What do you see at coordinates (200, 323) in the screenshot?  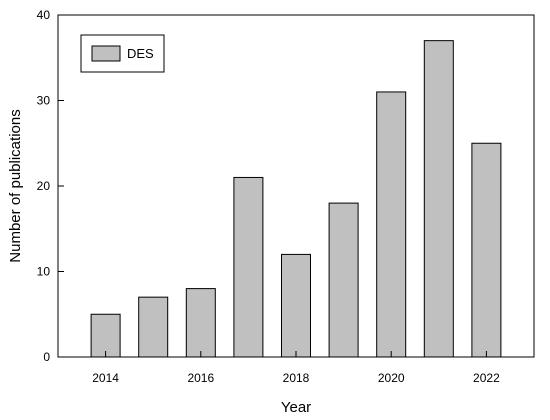 I see `bar-2016` at bounding box center [200, 323].